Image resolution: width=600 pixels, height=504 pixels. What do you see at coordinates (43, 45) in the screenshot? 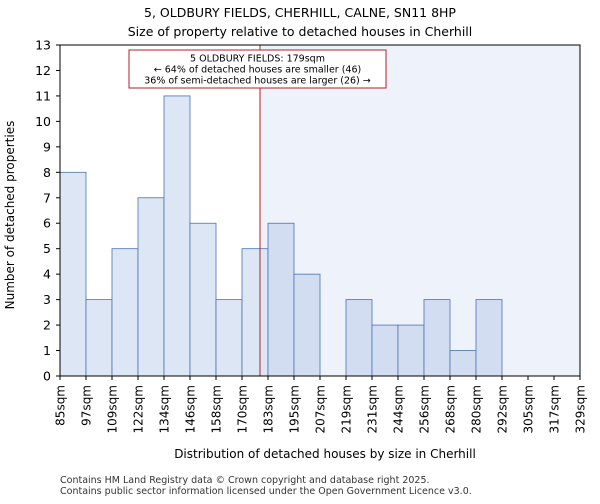
I see `y-tick-label: 13` at bounding box center [43, 45].